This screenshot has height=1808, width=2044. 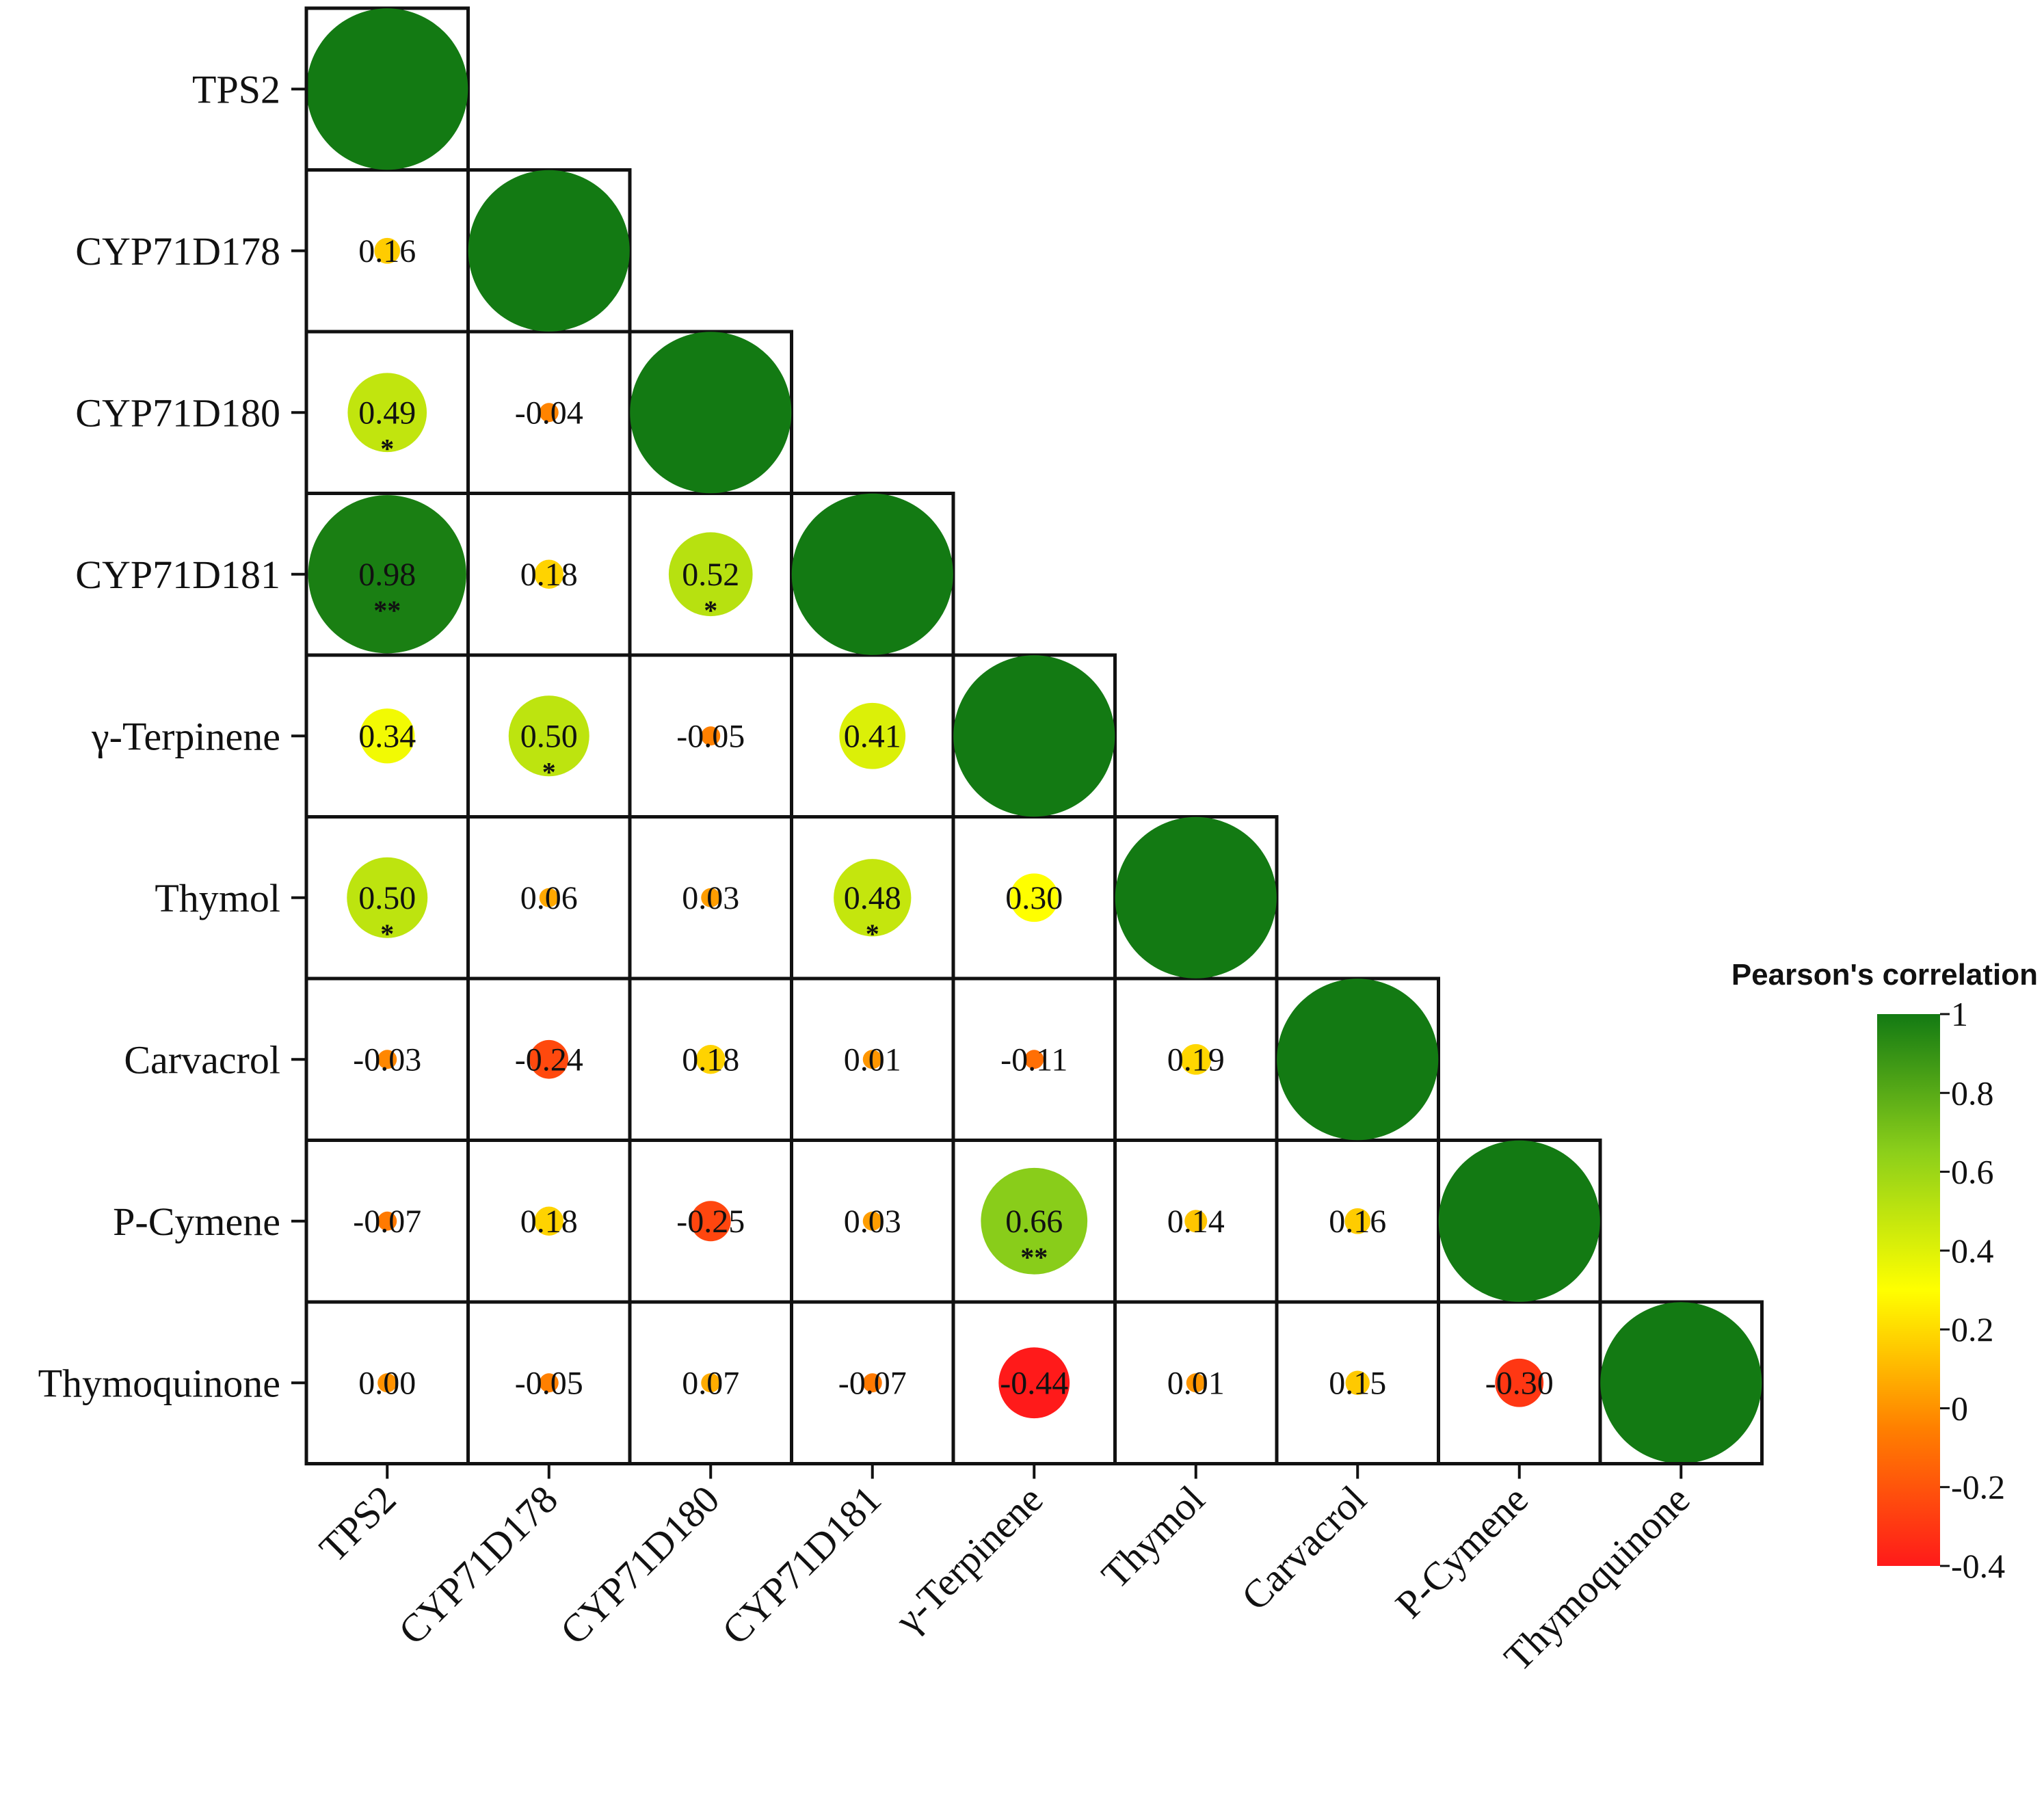 I want to click on legend-title: Pearson's correlation, so click(x=1884, y=975).